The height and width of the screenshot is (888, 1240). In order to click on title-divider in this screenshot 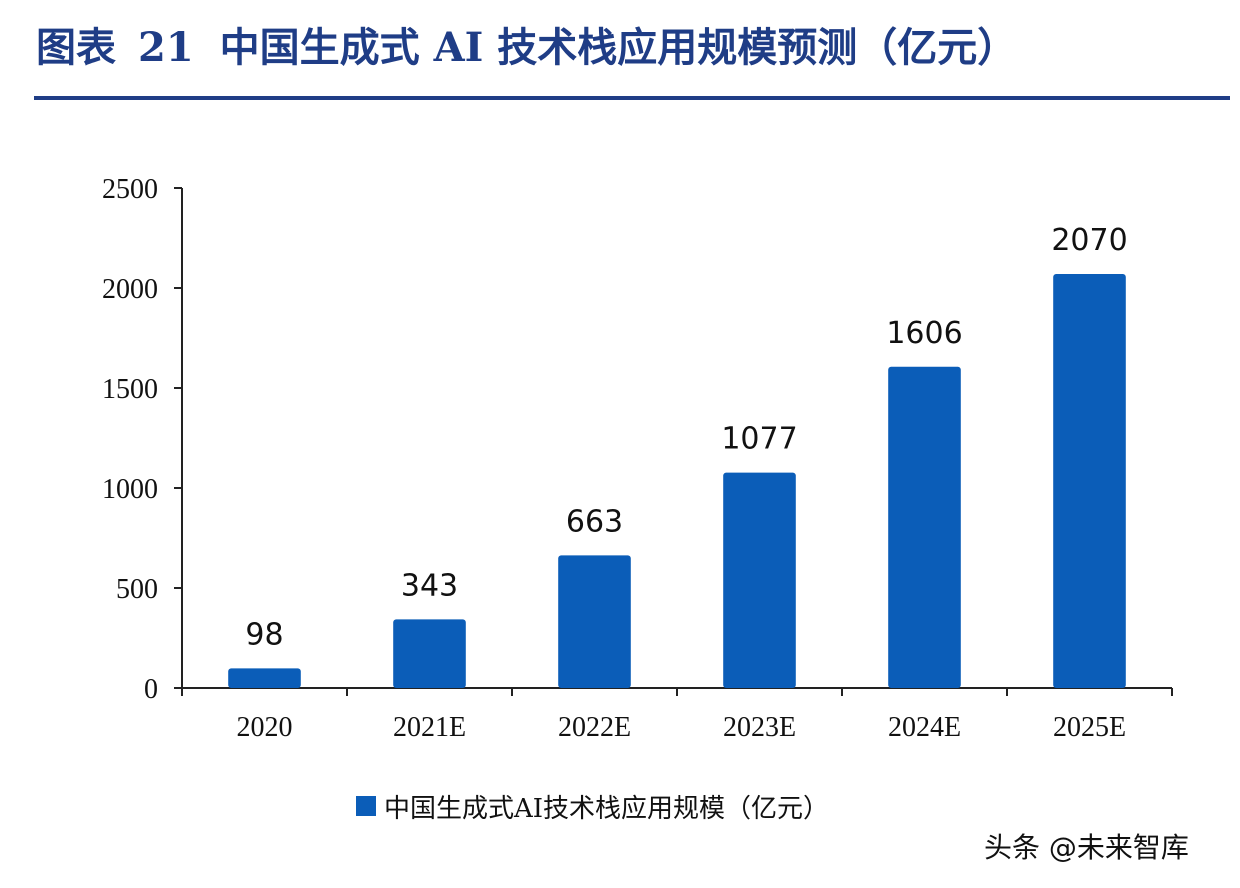, I will do `click(632, 98)`.